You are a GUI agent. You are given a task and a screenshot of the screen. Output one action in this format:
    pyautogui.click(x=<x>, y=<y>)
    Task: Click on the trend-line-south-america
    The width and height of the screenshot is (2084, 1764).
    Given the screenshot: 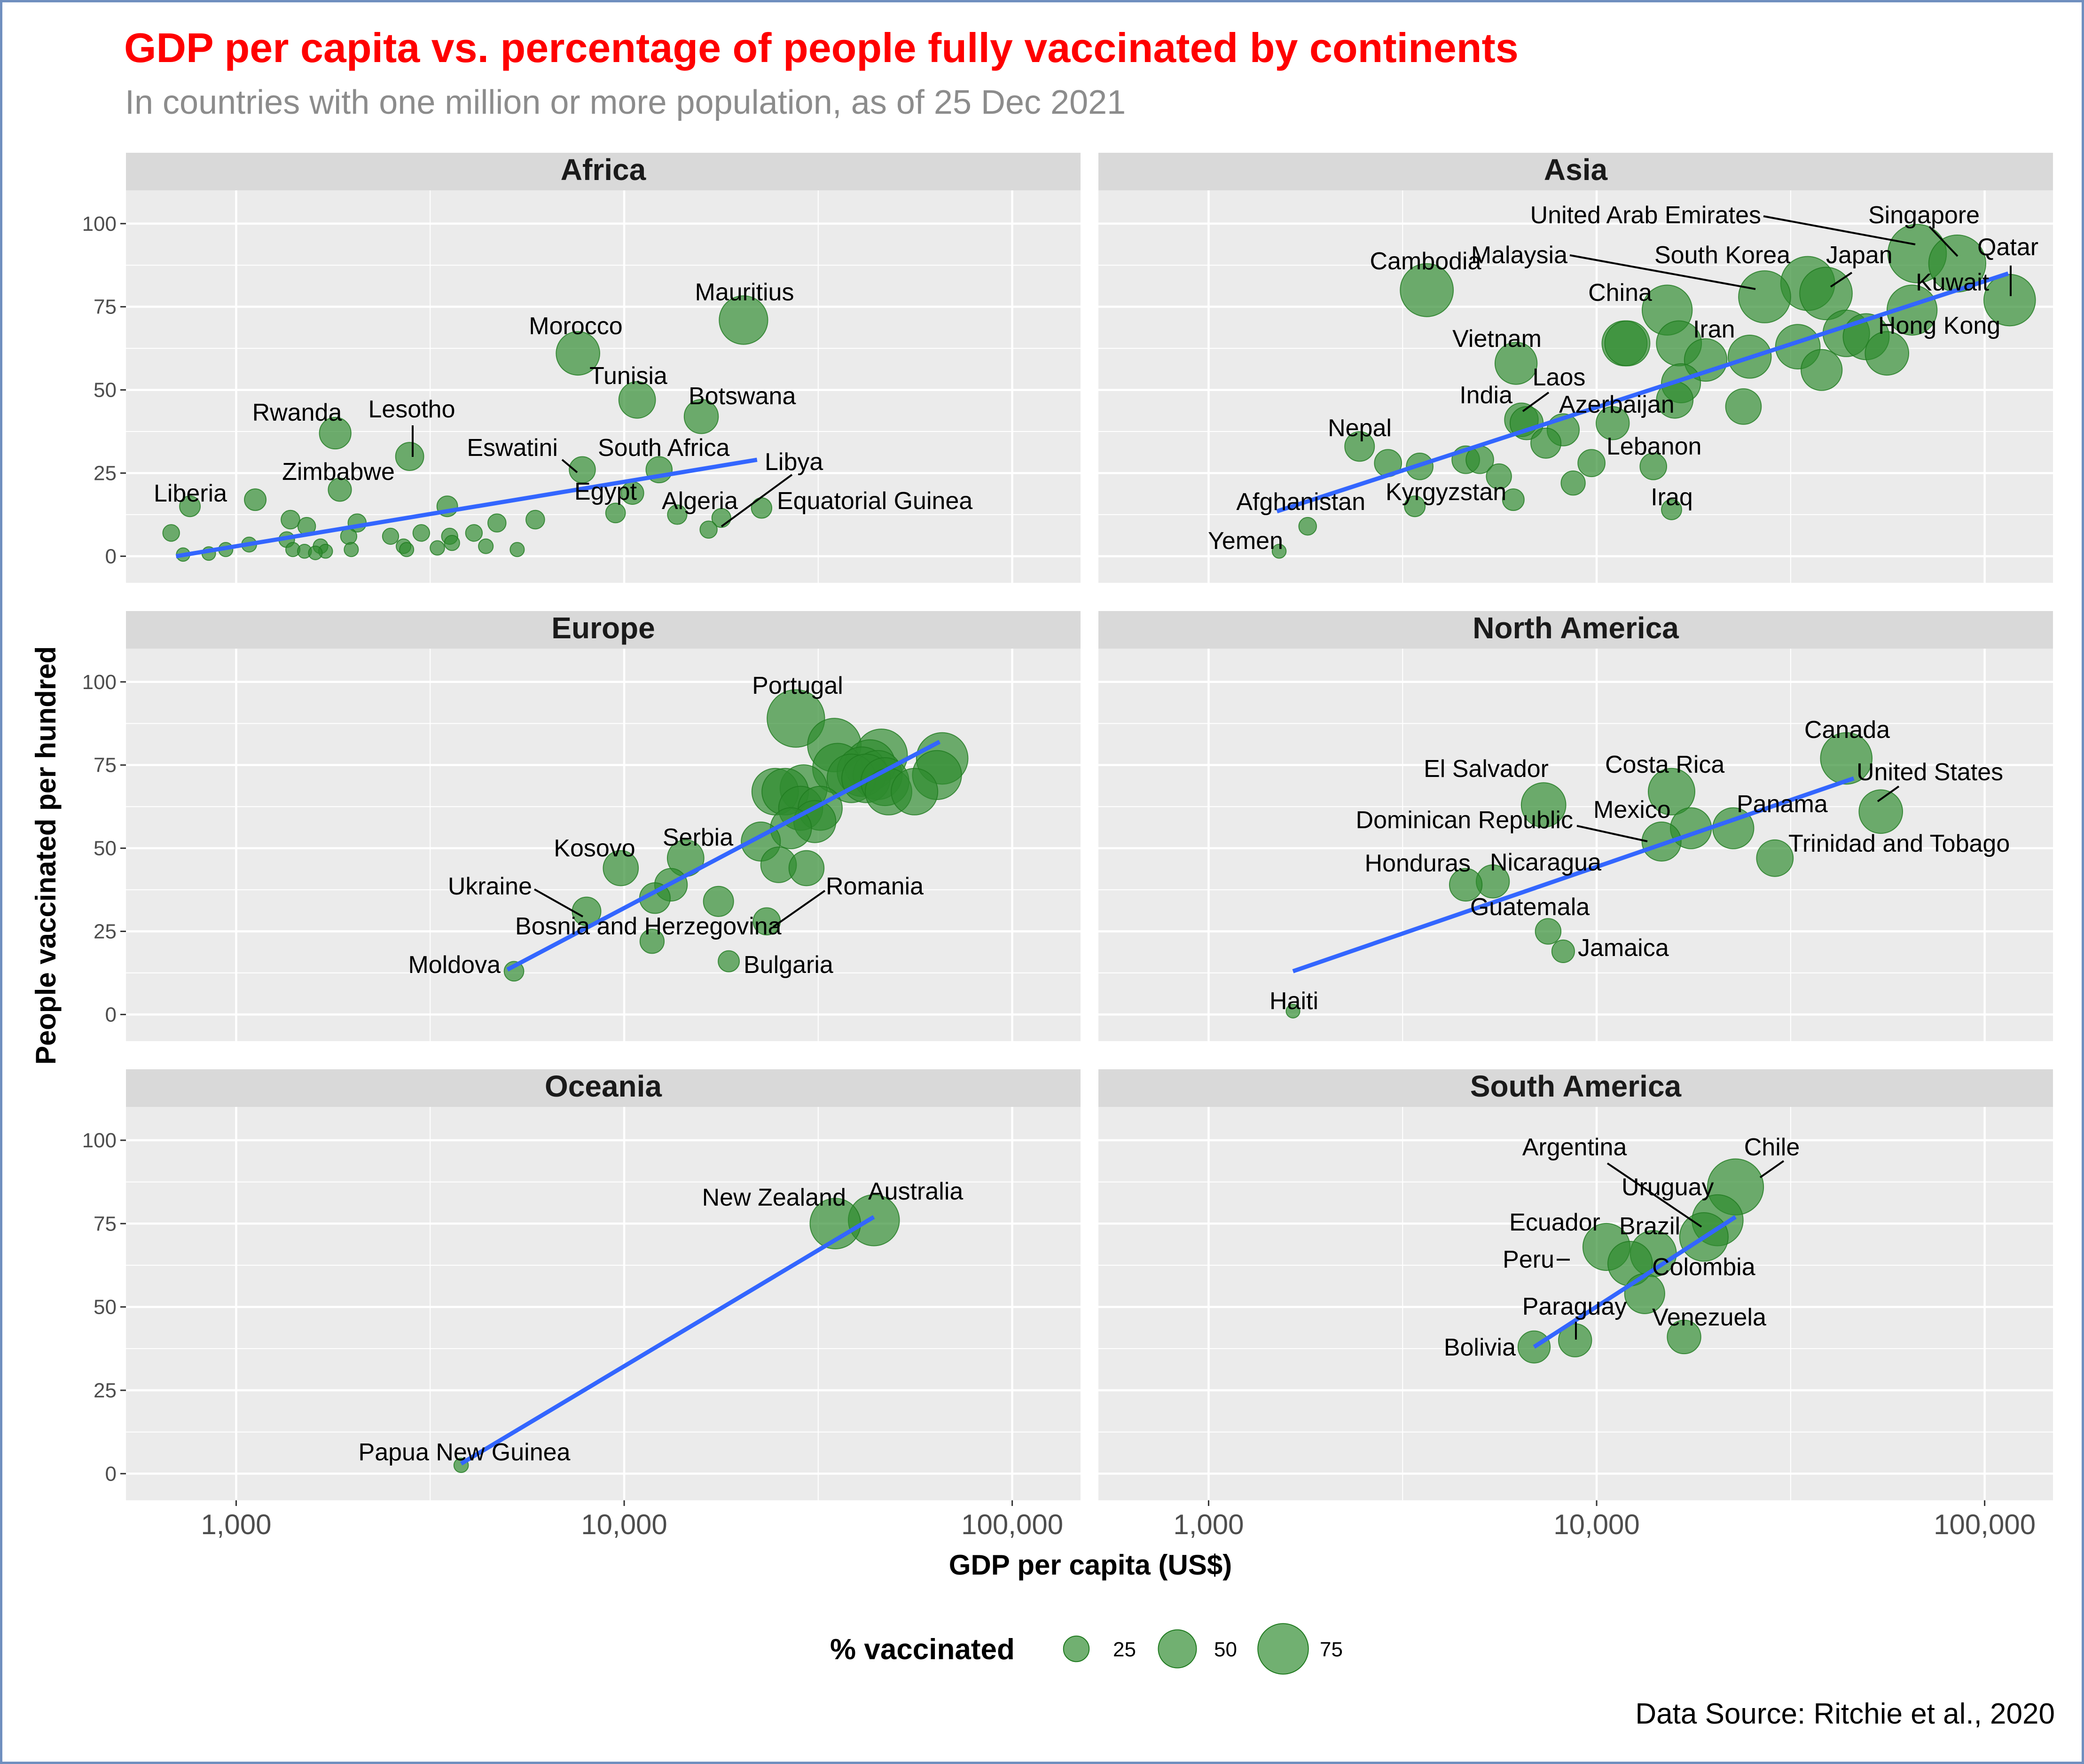 What is the action you would take?
    pyautogui.click(x=1635, y=1282)
    